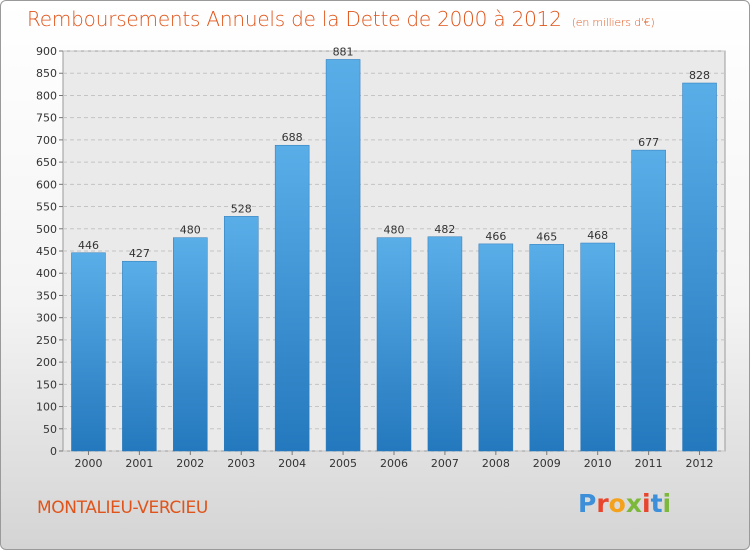 Image resolution: width=750 pixels, height=550 pixels. Describe the element at coordinates (699, 75) in the screenshot. I see `value-label: 828` at that location.